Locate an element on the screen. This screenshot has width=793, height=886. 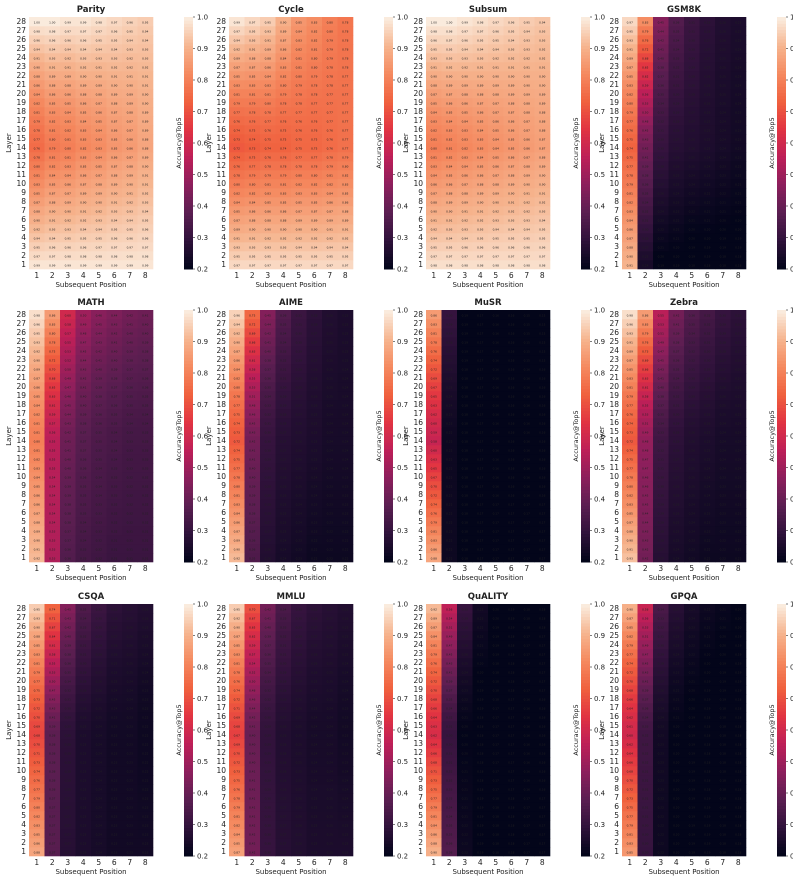
x-tick-label: 3 is located at coordinates (267, 275).